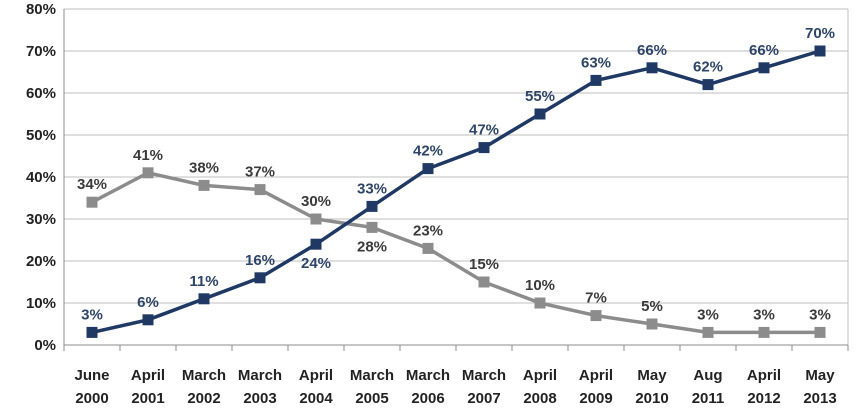  Describe the element at coordinates (652, 306) in the screenshot. I see `data-label: 5%` at that location.